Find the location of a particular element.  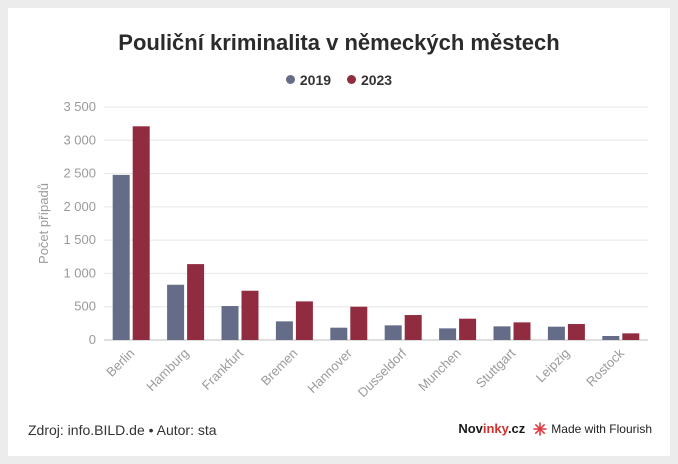

chart-title: Pouliční kriminalita v německých městech is located at coordinates (339, 42).